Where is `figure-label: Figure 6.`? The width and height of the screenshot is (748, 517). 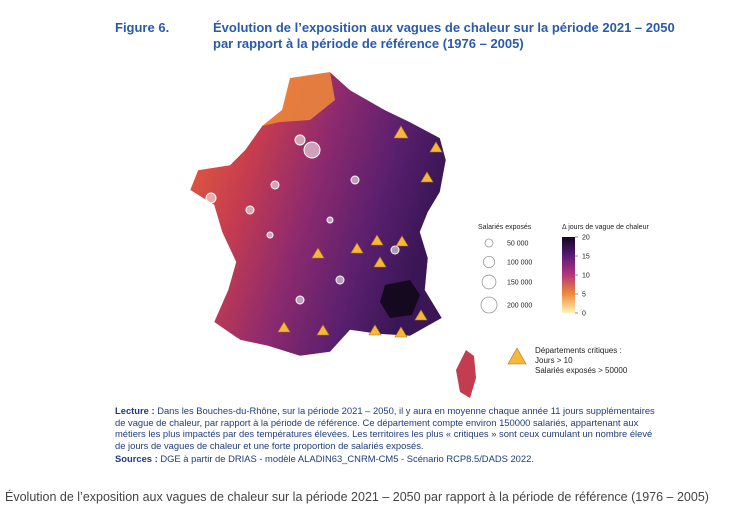 figure-label: Figure 6. is located at coordinates (142, 27).